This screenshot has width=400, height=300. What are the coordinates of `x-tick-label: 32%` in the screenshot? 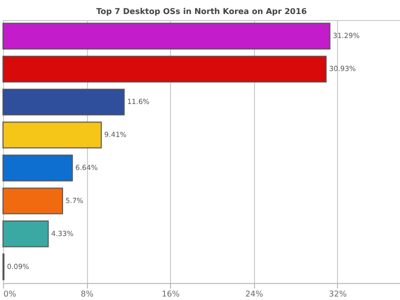 It's located at (338, 294).